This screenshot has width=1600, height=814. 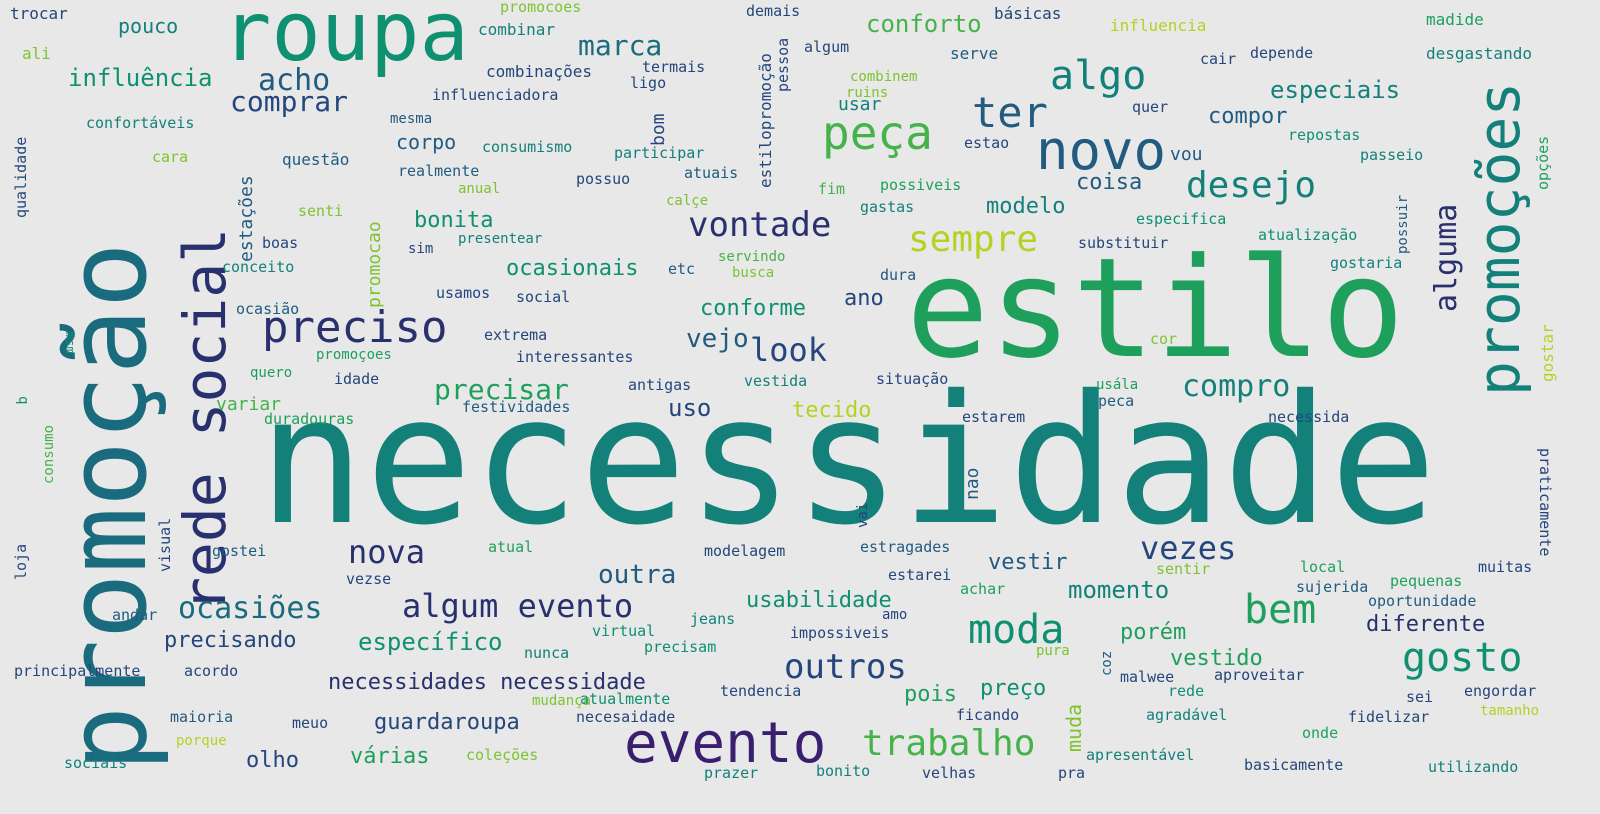 What do you see at coordinates (753, 273) in the screenshot?
I see `word-busca: busca` at bounding box center [753, 273].